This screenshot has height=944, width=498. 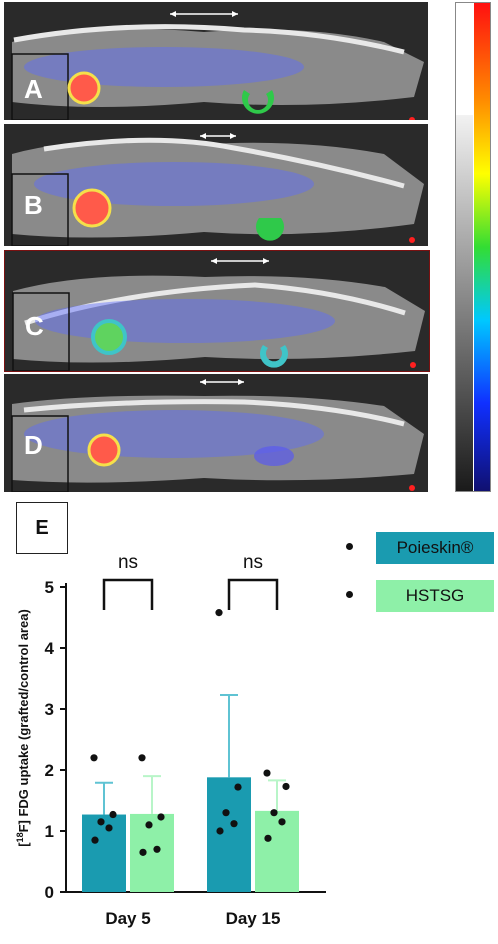 What do you see at coordinates (109, 337) in the screenshot?
I see `tumor-c` at bounding box center [109, 337].